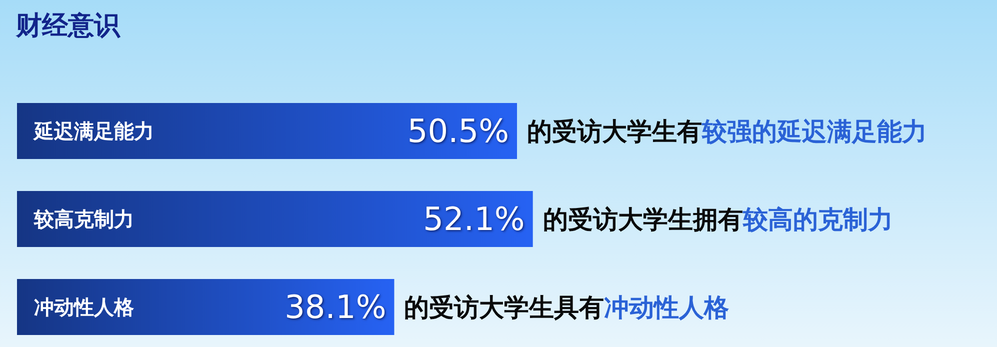  What do you see at coordinates (84, 307) in the screenshot?
I see `y-tick-label: 冲动性人格` at bounding box center [84, 307].